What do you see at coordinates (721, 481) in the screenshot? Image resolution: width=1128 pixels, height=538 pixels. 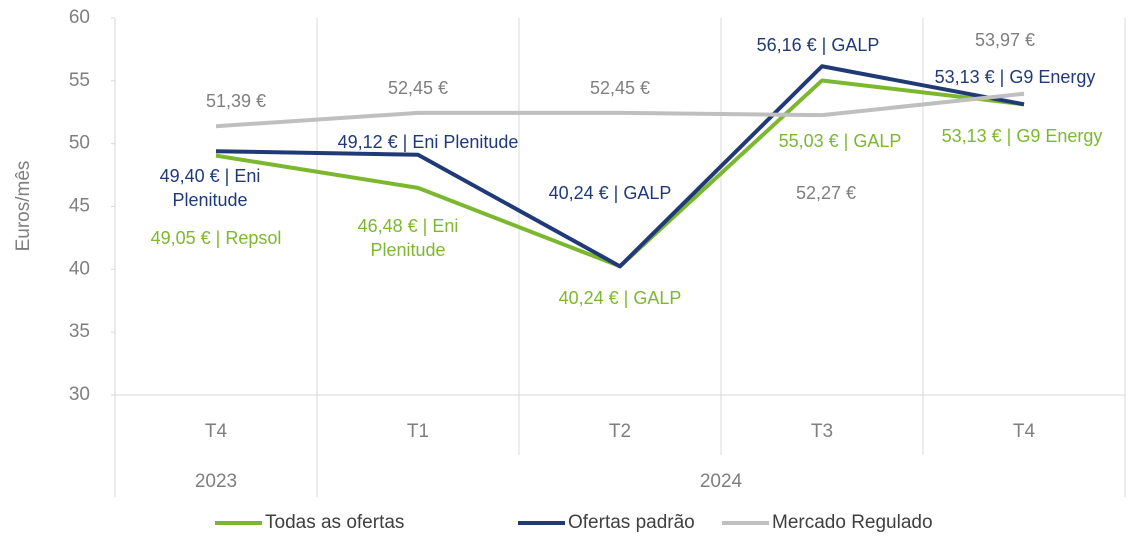 I see `group-label: 2024` at bounding box center [721, 481].